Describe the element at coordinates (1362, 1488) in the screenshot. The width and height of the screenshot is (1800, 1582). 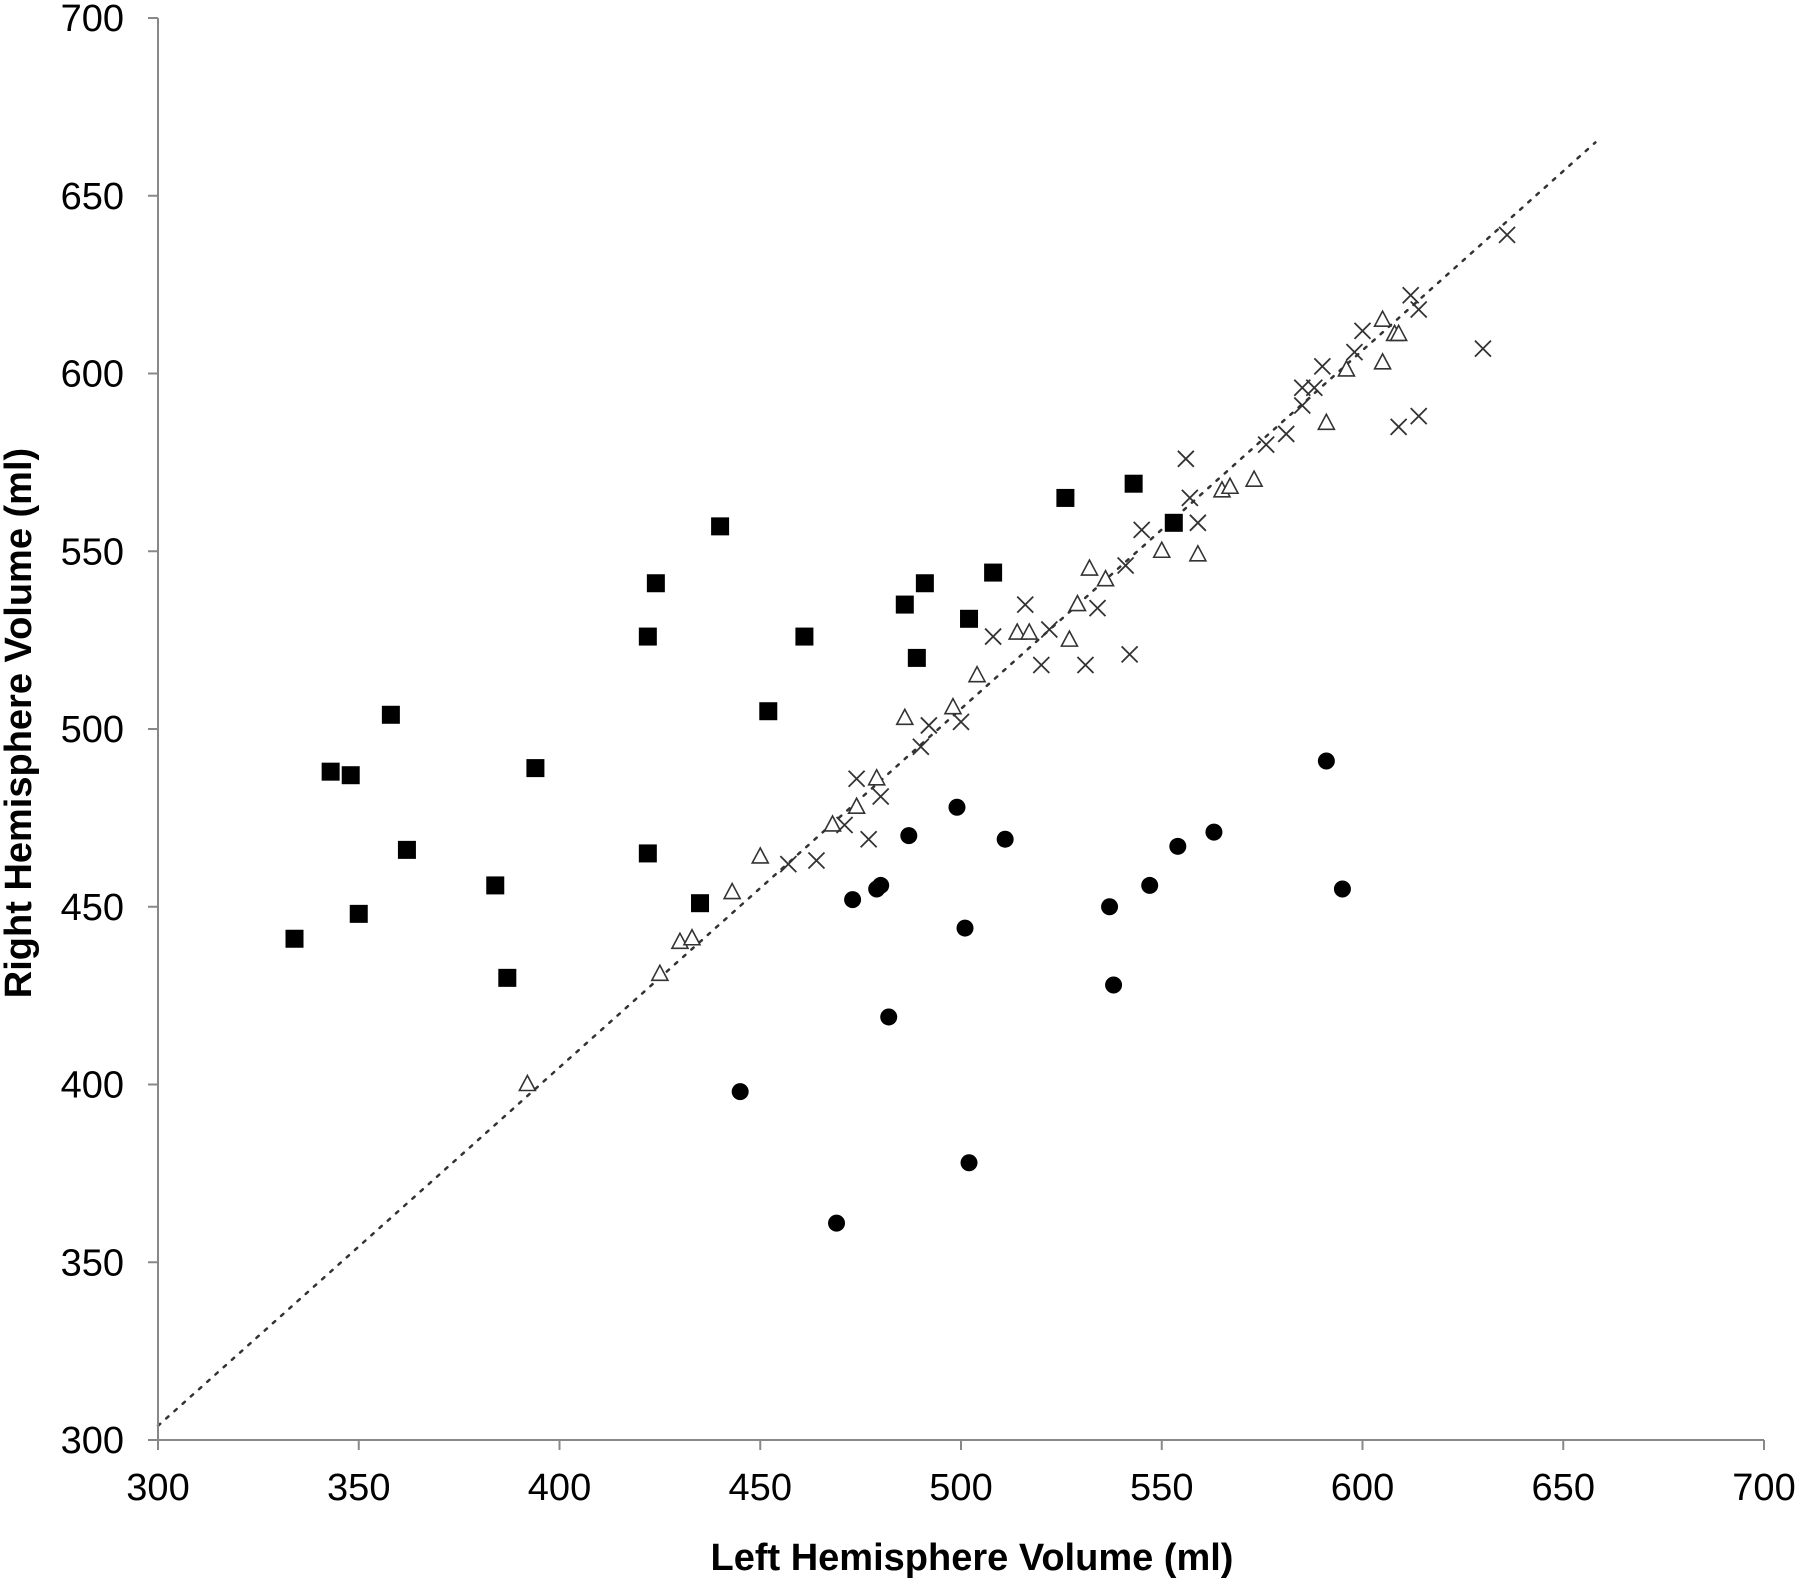
I see `x-tick-label: 600` at that location.